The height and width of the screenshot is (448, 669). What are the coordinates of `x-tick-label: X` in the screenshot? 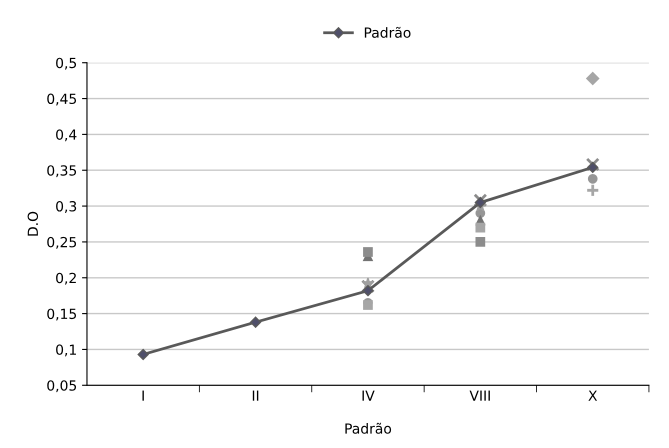 It's located at (593, 395).